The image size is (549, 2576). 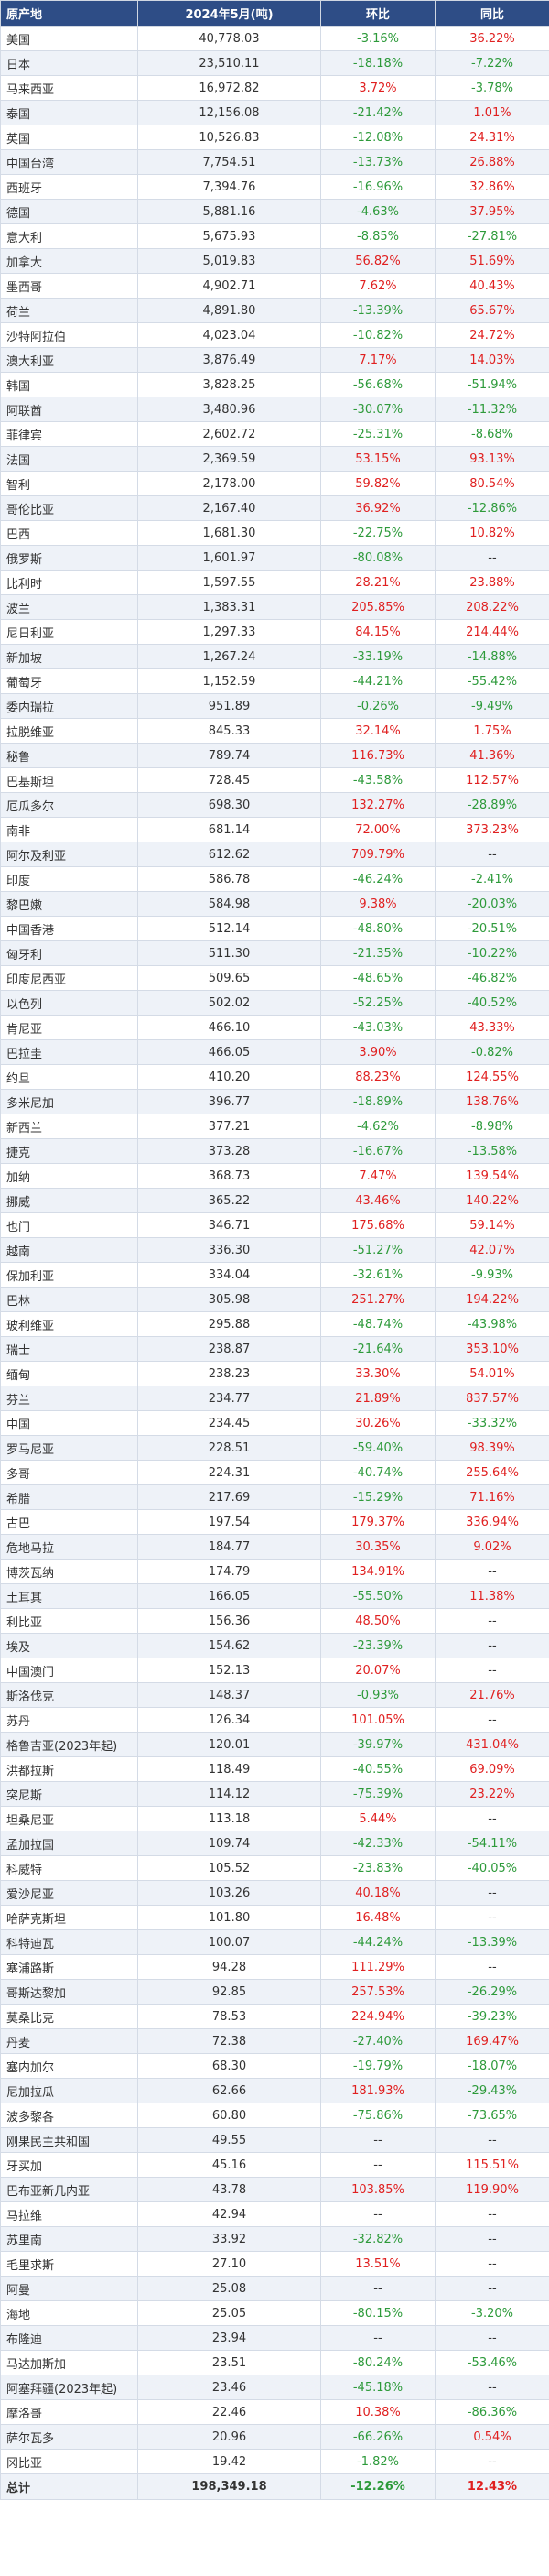 What do you see at coordinates (274, 434) in the screenshot?
I see `table-row: 菲律宾 2,602.72 -25.31% -8.68%` at bounding box center [274, 434].